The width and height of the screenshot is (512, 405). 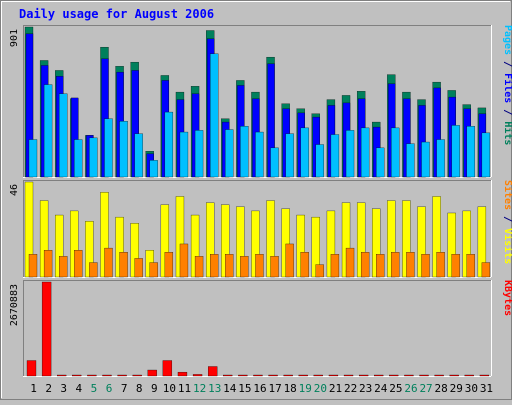 What do you see at coordinates (507, 133) in the screenshot?
I see `panel-0-legend-part-4: Hits` at bounding box center [507, 133].